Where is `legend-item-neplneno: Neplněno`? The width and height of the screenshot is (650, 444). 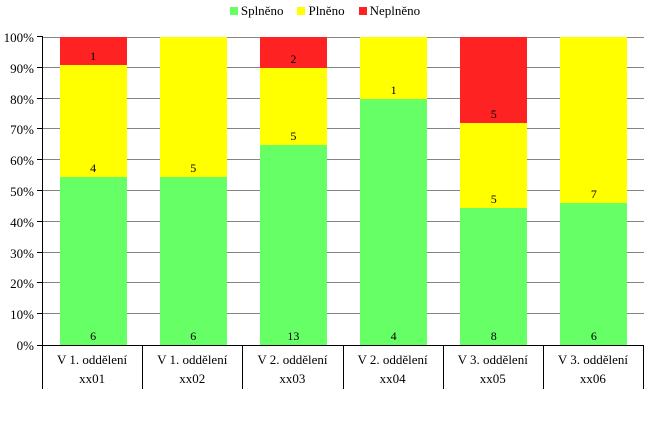 legend-item-neplneno: Neplněno is located at coordinates (389, 11).